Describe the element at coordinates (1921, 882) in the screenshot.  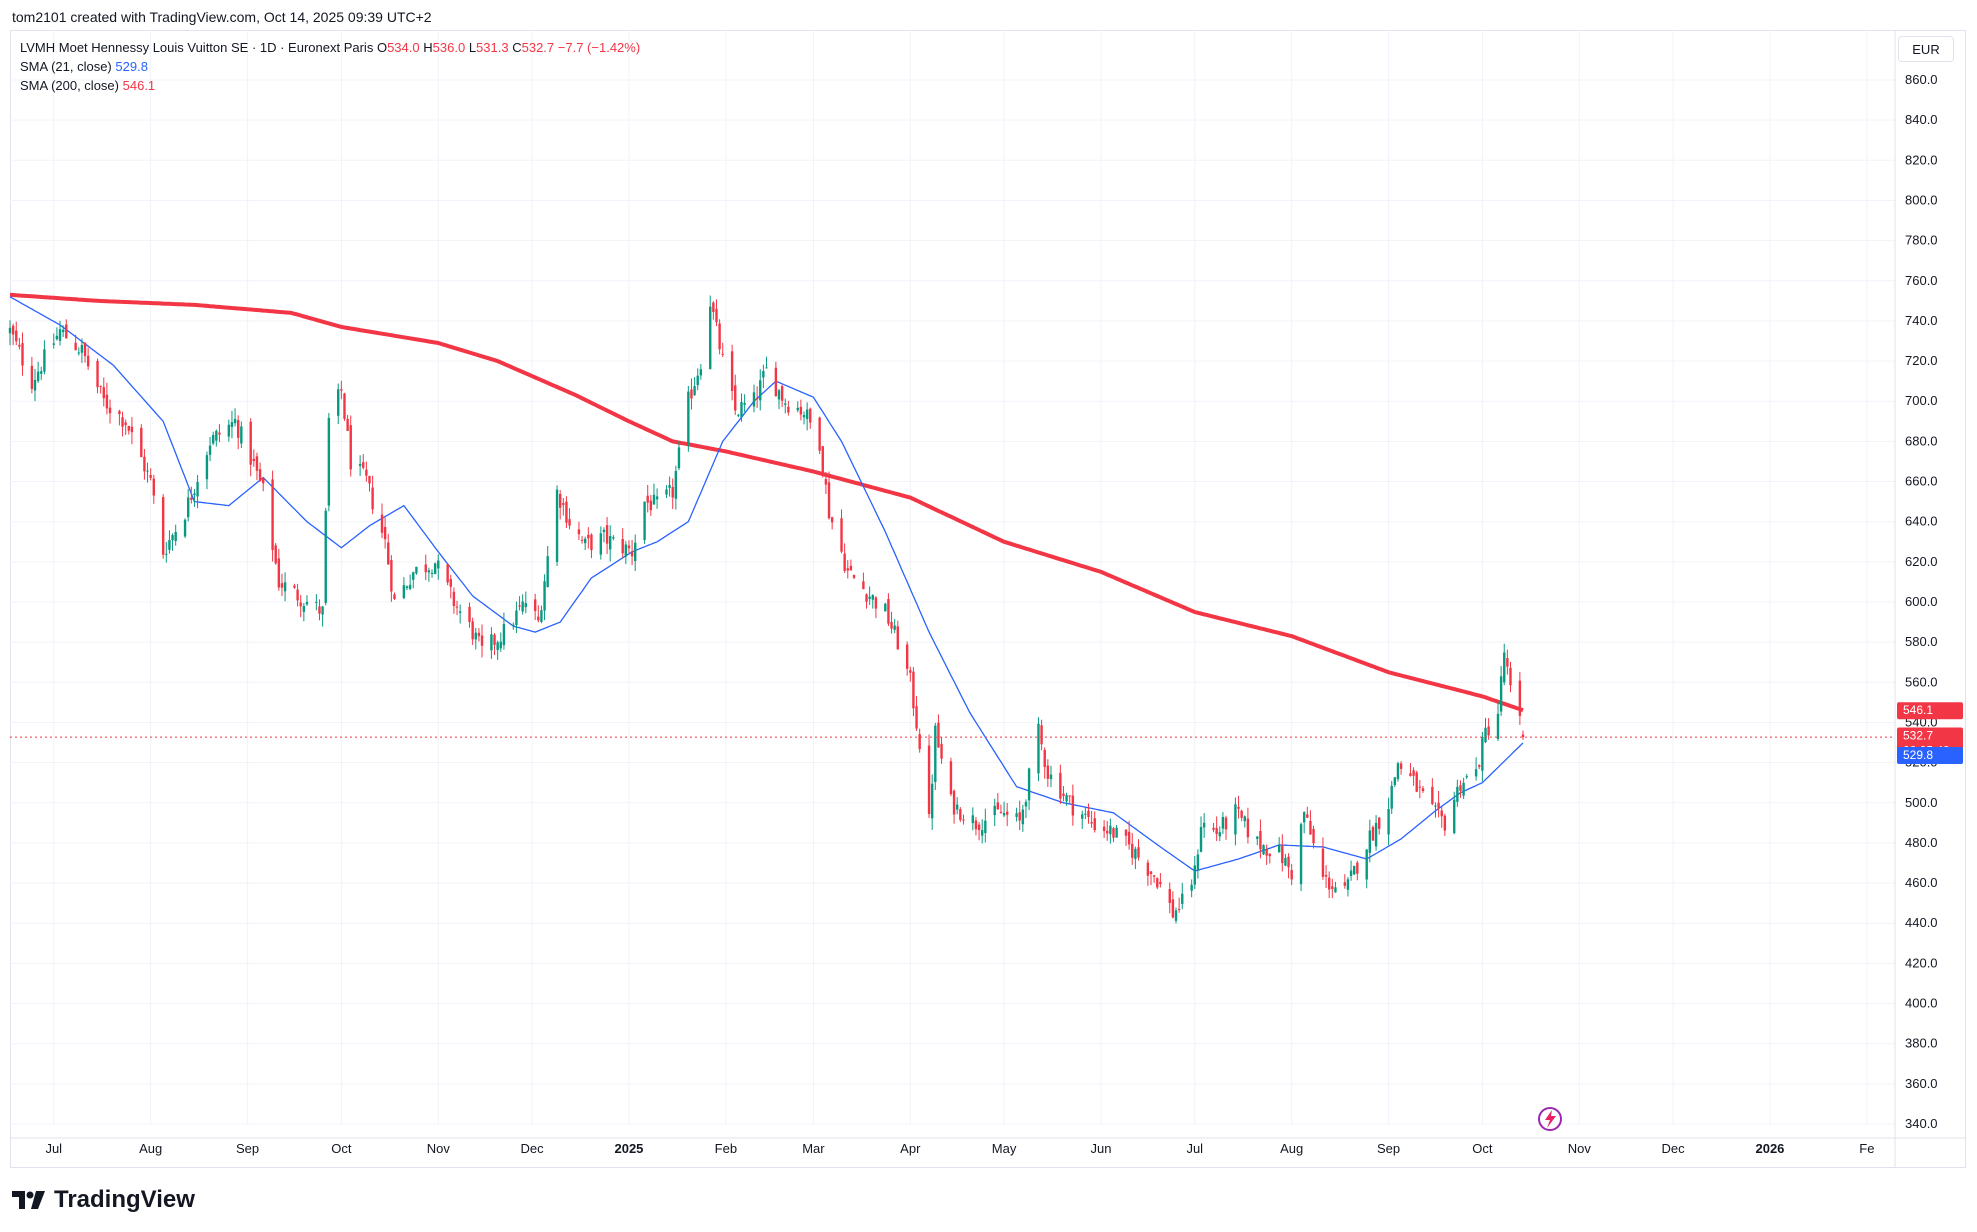
I see `price-tick-label: 460.0` at that location.